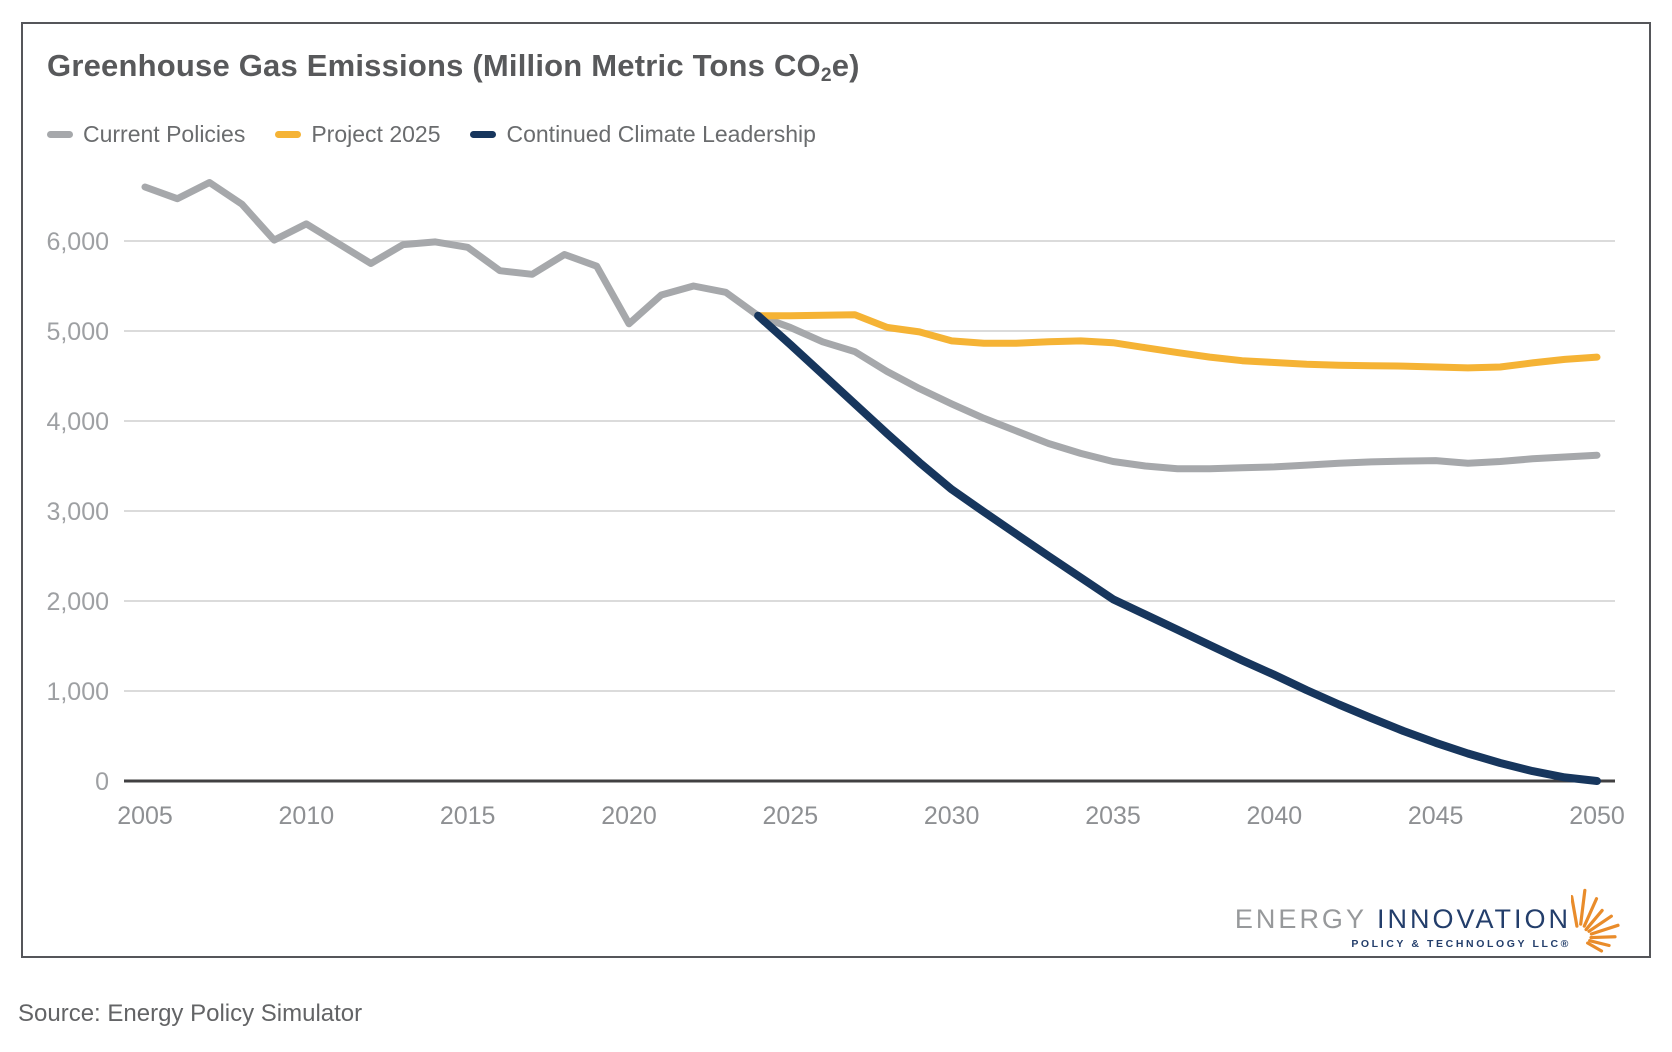  Describe the element at coordinates (1473, 919) in the screenshot. I see `logo-word-innovation: INNOVATION` at that location.